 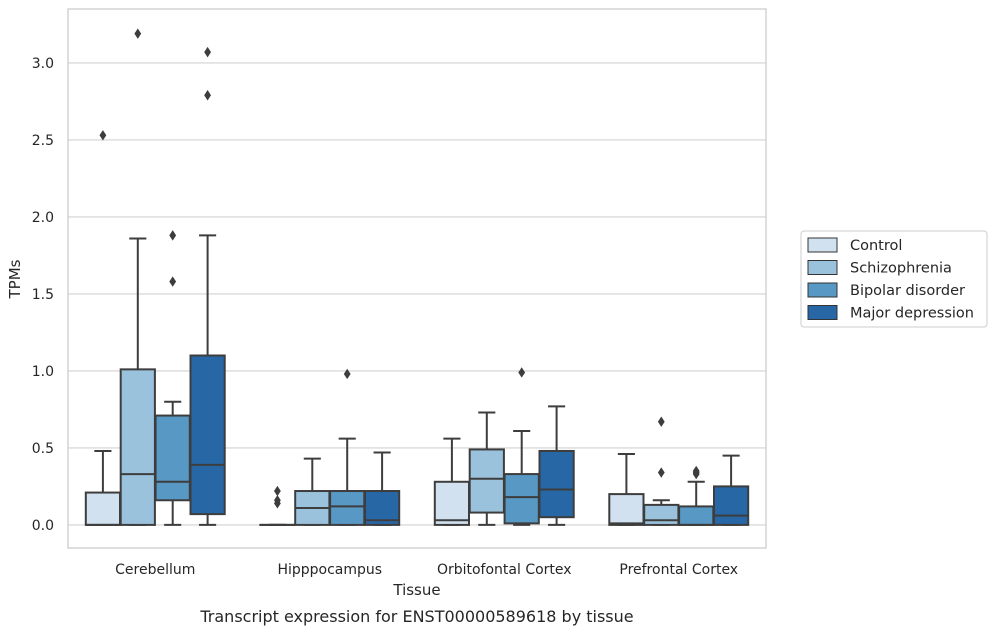 I want to click on y-tick-label: 1.5, so click(x=43, y=295).